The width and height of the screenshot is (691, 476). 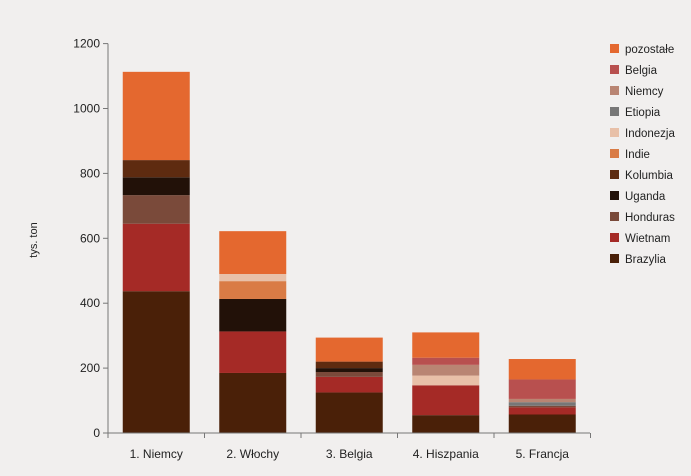 What do you see at coordinates (543, 454) in the screenshot?
I see `x-tick-label: 5. Francja` at bounding box center [543, 454].